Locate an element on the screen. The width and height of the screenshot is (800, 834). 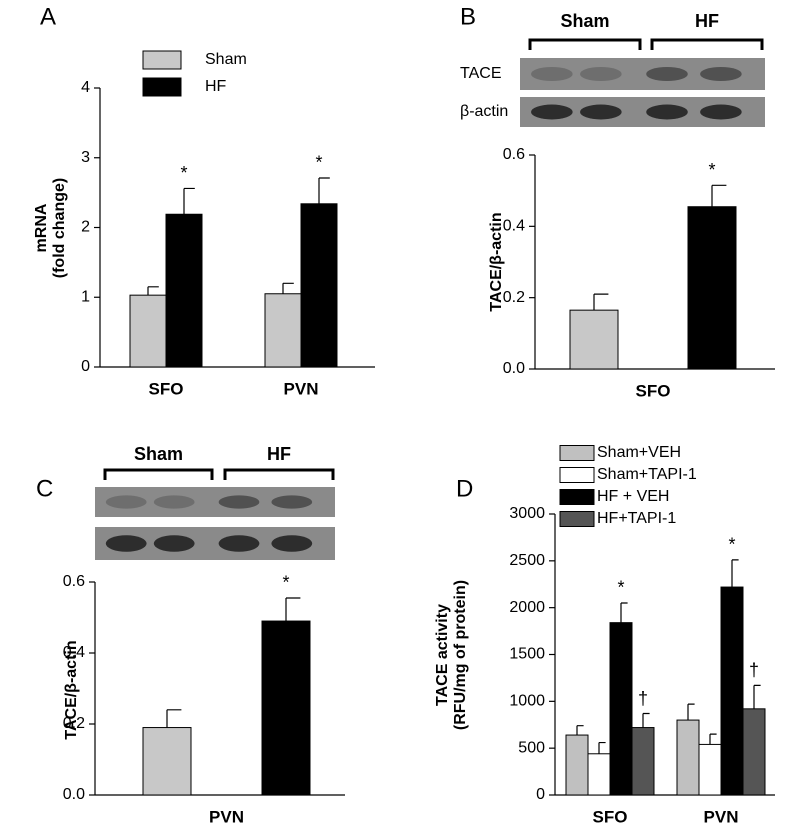
y-tick-label: 1 is located at coordinates (85, 296).